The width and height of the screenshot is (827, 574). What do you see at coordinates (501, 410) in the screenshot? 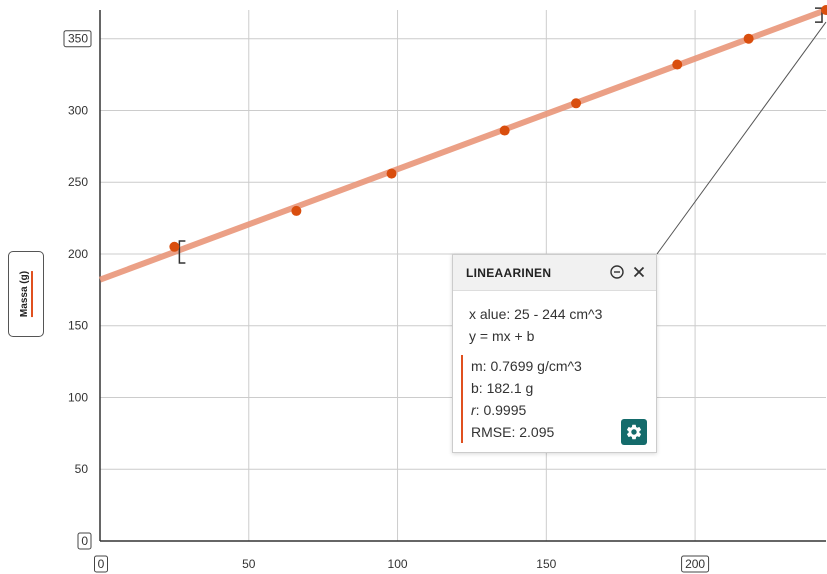
I see `correlation-value: : 0.9995` at bounding box center [501, 410].